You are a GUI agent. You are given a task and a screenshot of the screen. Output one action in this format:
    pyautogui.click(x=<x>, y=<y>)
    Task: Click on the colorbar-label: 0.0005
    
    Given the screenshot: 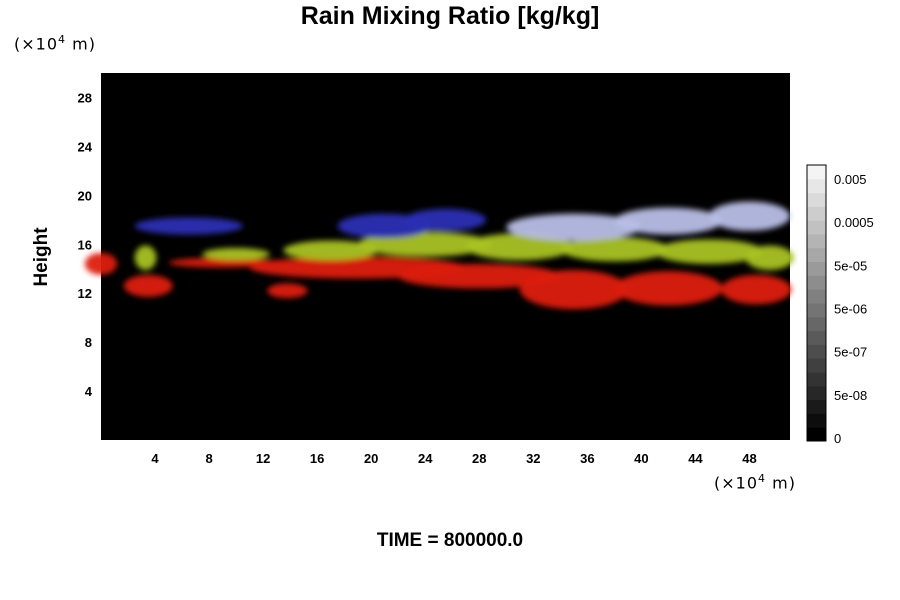 What is the action you would take?
    pyautogui.click(x=854, y=222)
    